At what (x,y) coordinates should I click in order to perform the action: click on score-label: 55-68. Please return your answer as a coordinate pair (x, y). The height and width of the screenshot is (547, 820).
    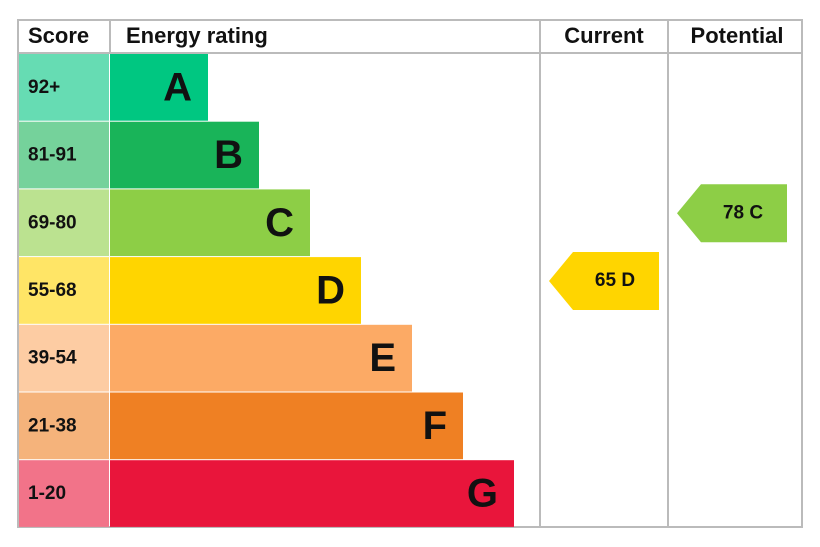
    Looking at the image, I should click on (52, 290).